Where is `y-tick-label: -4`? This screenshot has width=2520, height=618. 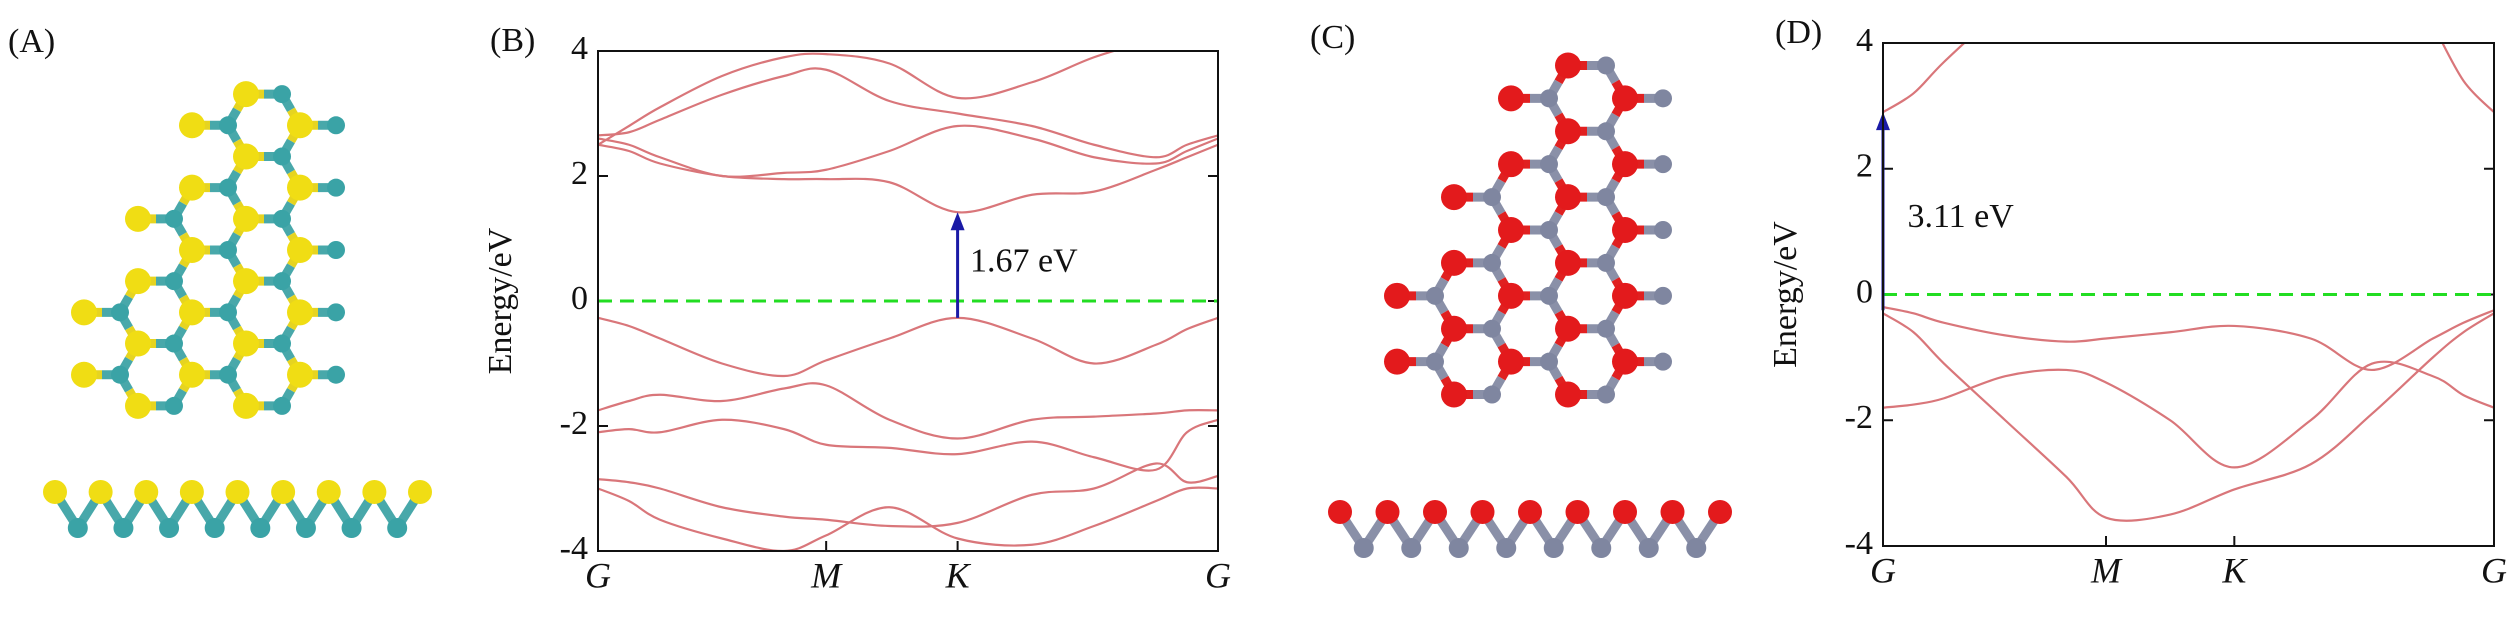
y-tick-label: -4 is located at coordinates (574, 548).